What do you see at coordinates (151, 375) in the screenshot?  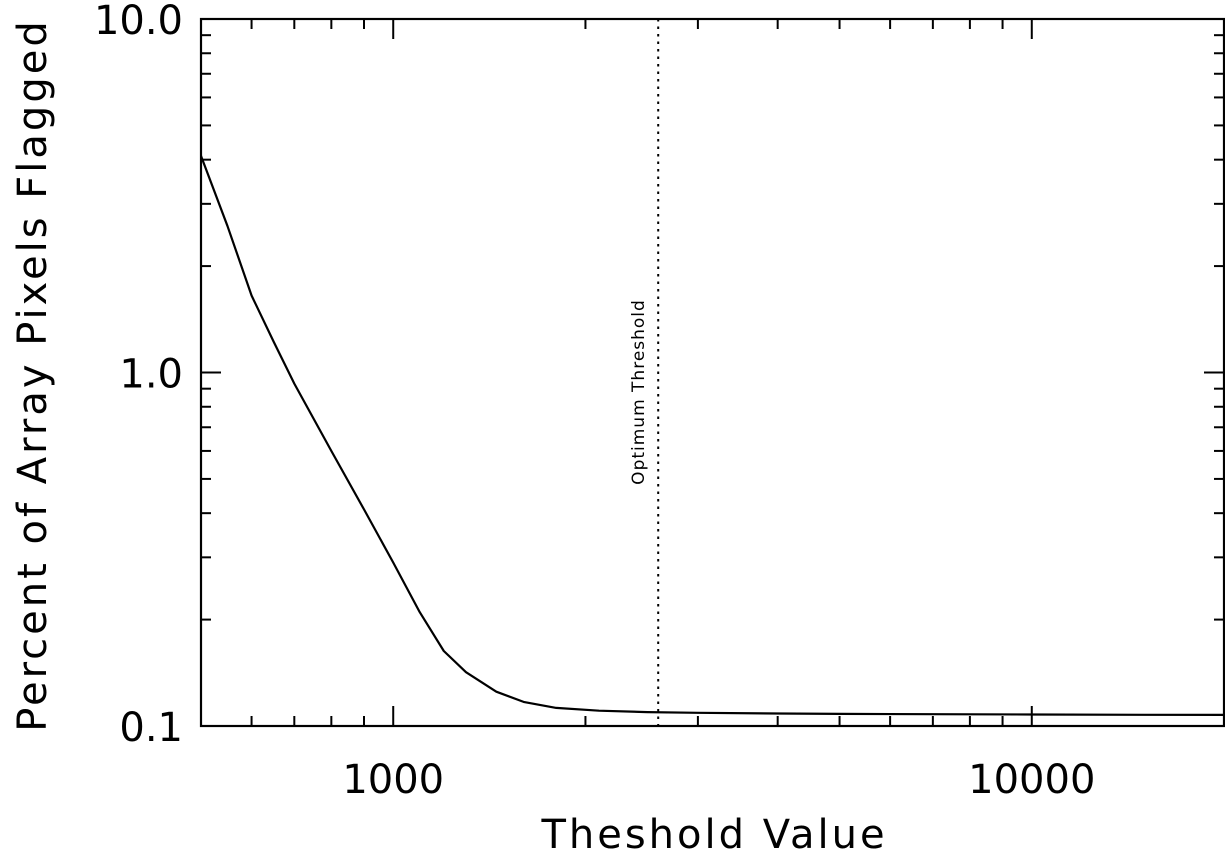 I see `y-tick-label: 1.0` at bounding box center [151, 375].